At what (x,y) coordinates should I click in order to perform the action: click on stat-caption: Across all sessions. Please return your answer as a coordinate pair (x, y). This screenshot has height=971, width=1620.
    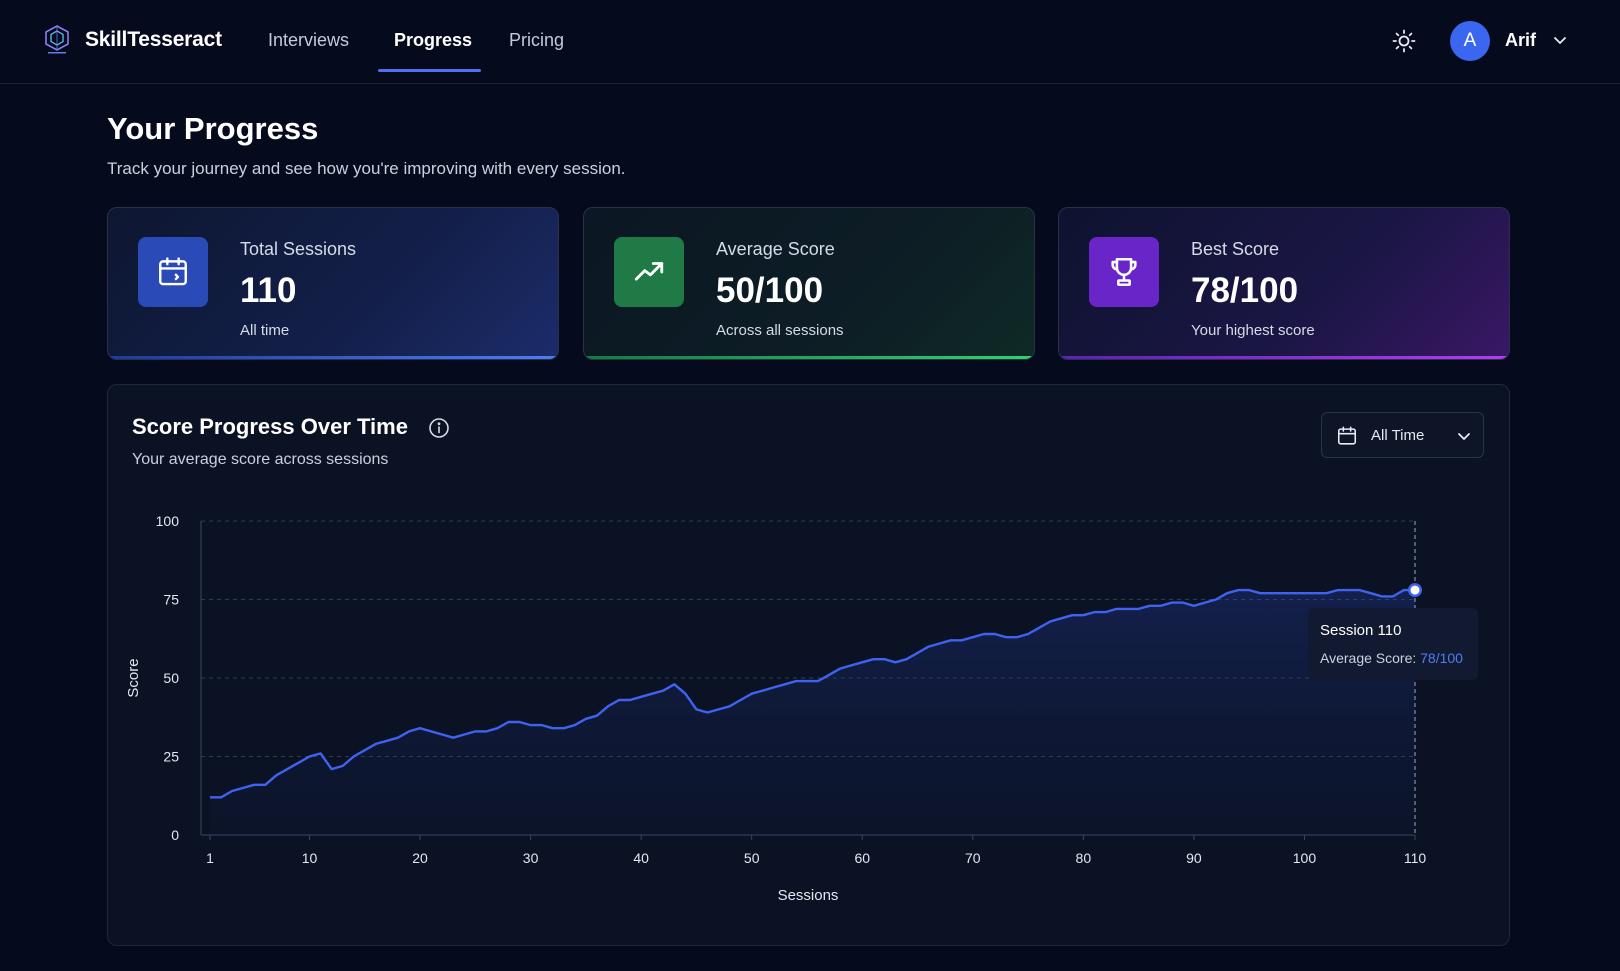
    Looking at the image, I should click on (780, 330).